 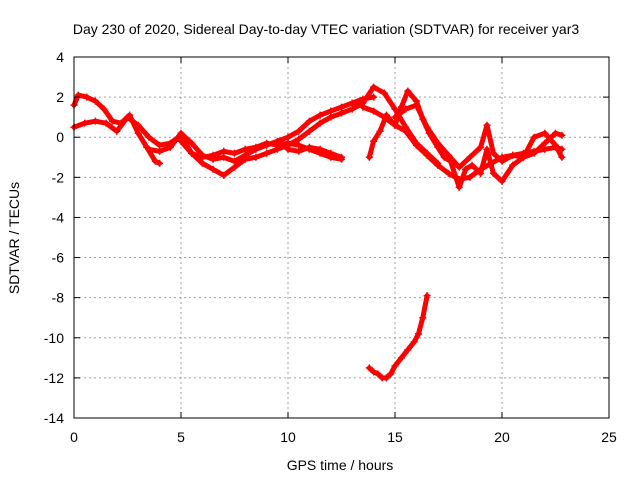 What do you see at coordinates (58, 258) in the screenshot?
I see `y-tick-label: -6` at bounding box center [58, 258].